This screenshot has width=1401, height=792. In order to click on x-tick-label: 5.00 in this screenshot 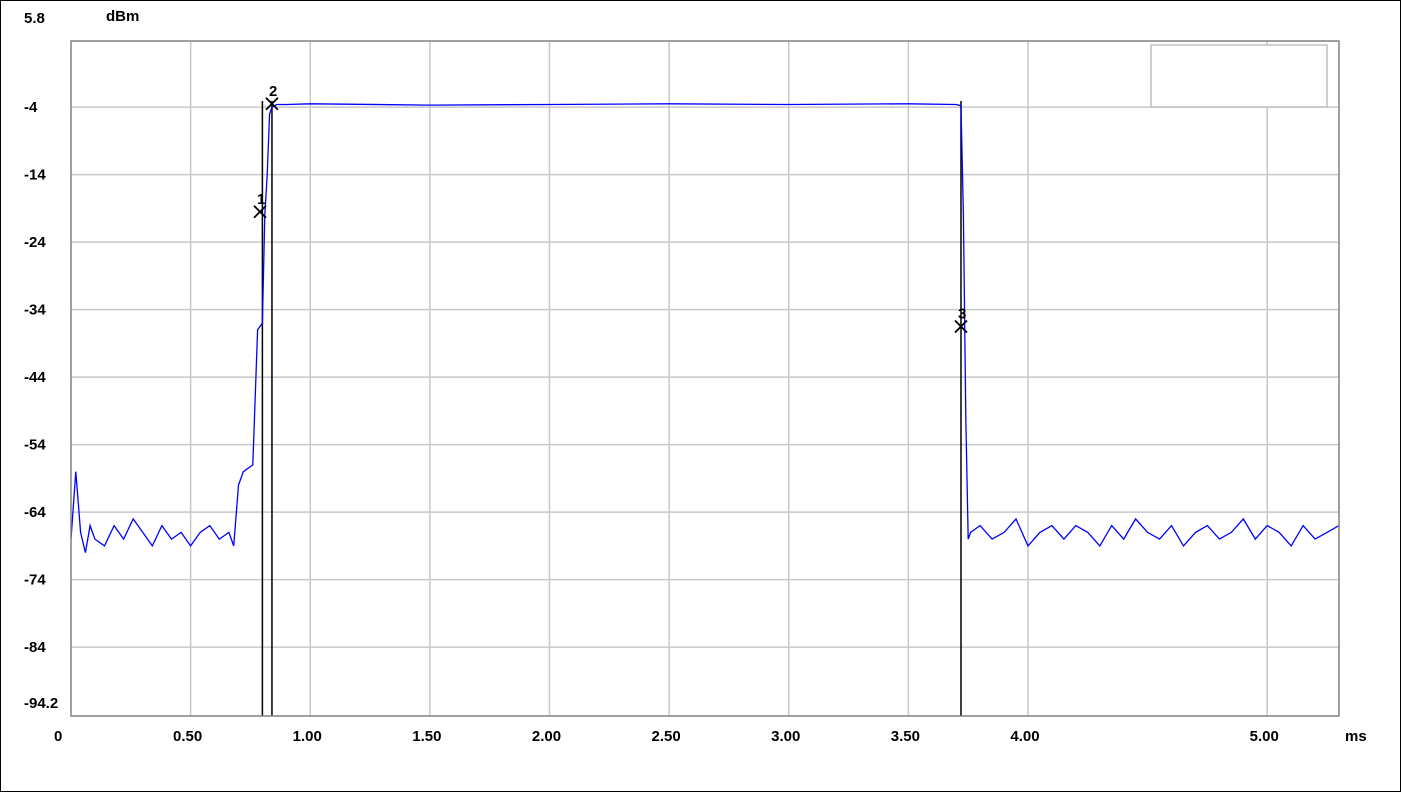, I will do `click(1264, 736)`.